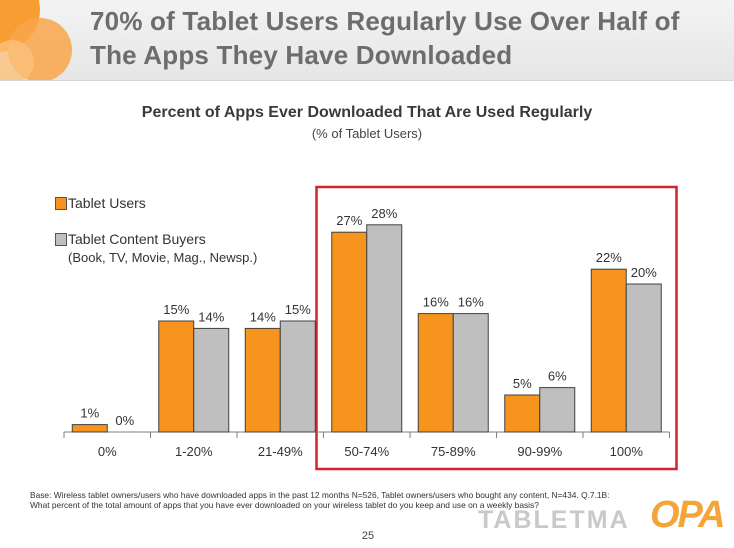 The width and height of the screenshot is (734, 548). What do you see at coordinates (539, 451) in the screenshot?
I see `x-tick-label: 90-99%` at bounding box center [539, 451].